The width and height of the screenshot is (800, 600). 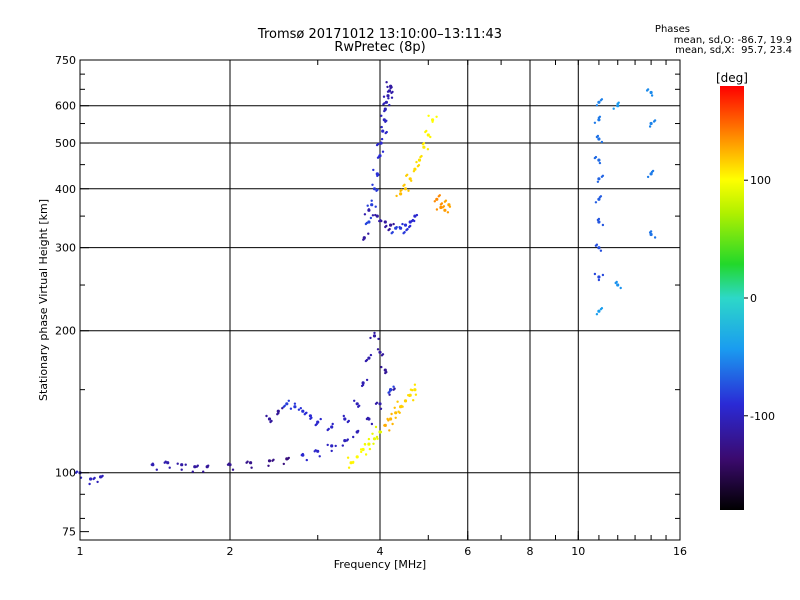 I want to click on x-tick-label: 2, so click(x=230, y=551).